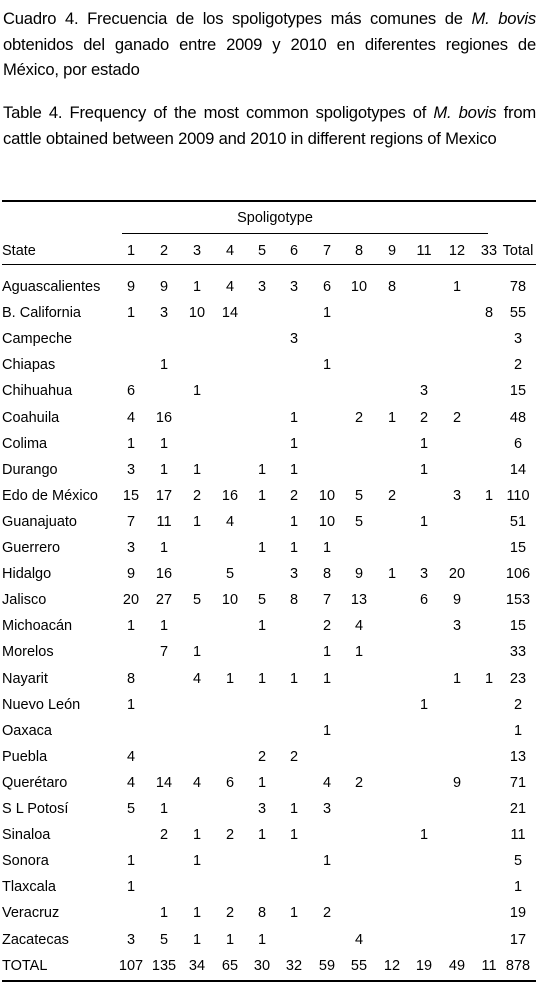  What do you see at coordinates (25, 965) in the screenshot?
I see `row-state-label: TOTAL` at bounding box center [25, 965].